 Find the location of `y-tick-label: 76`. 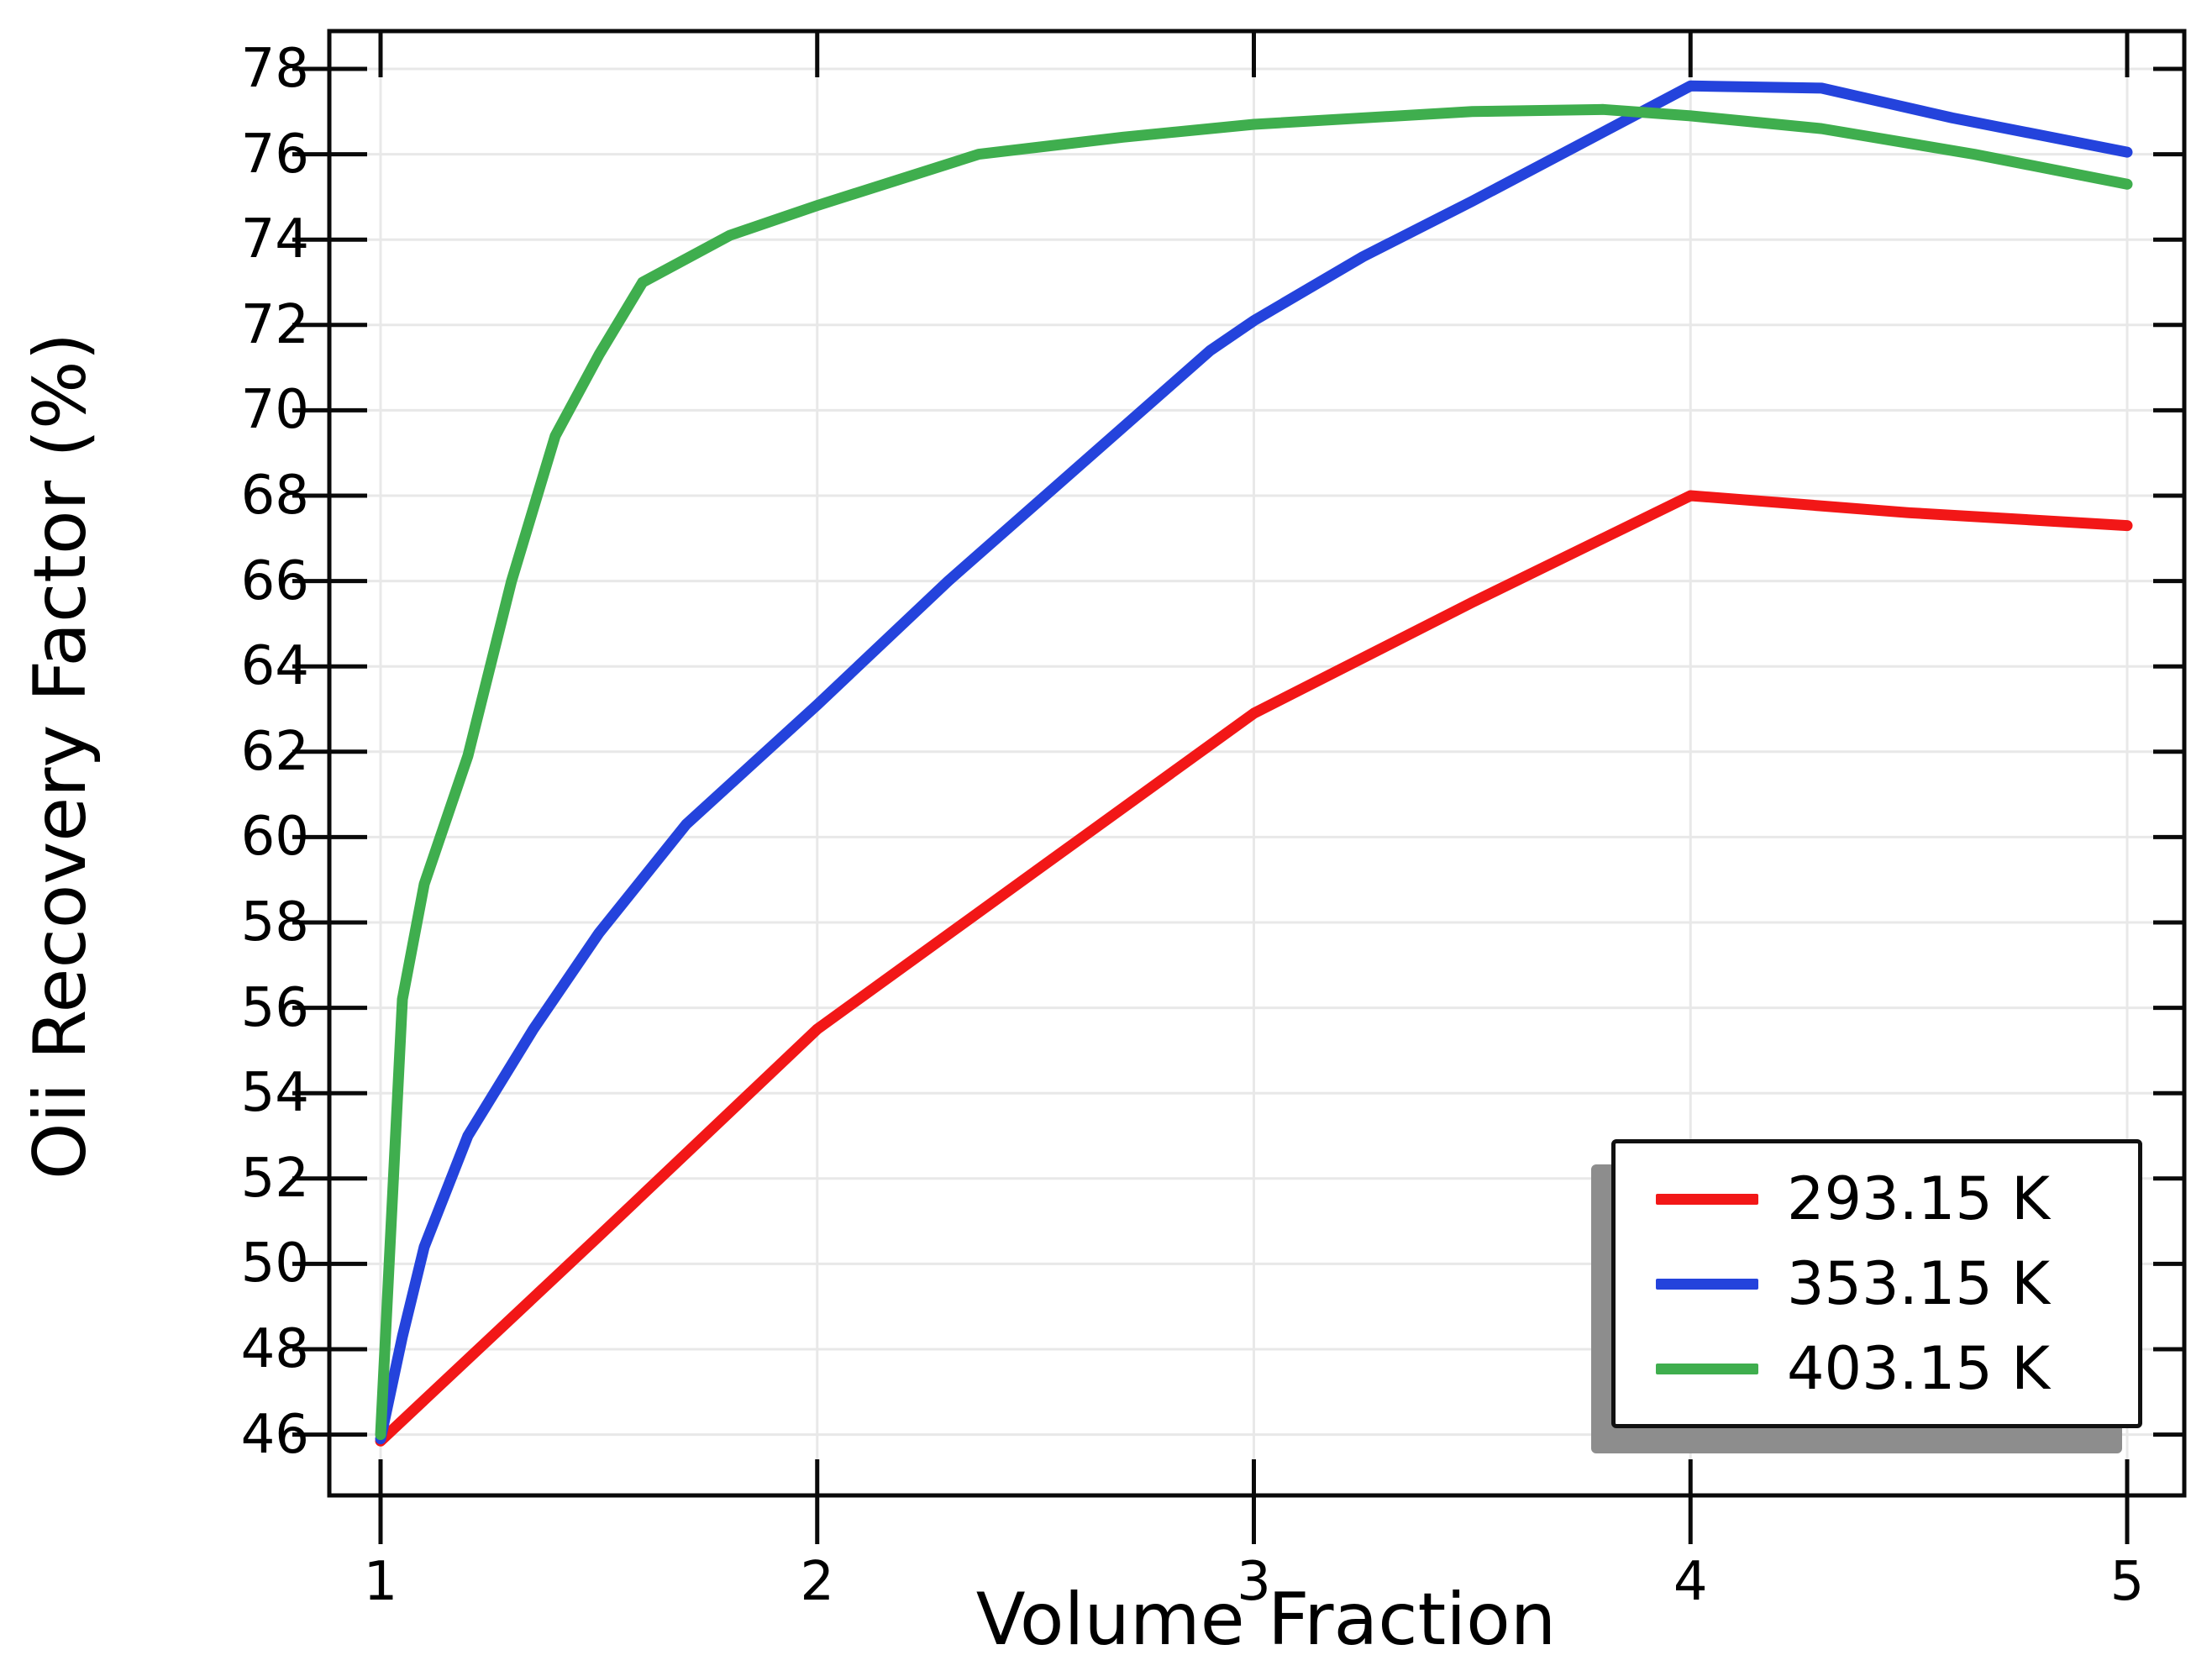

y-tick-label: 76 is located at coordinates (274, 154).